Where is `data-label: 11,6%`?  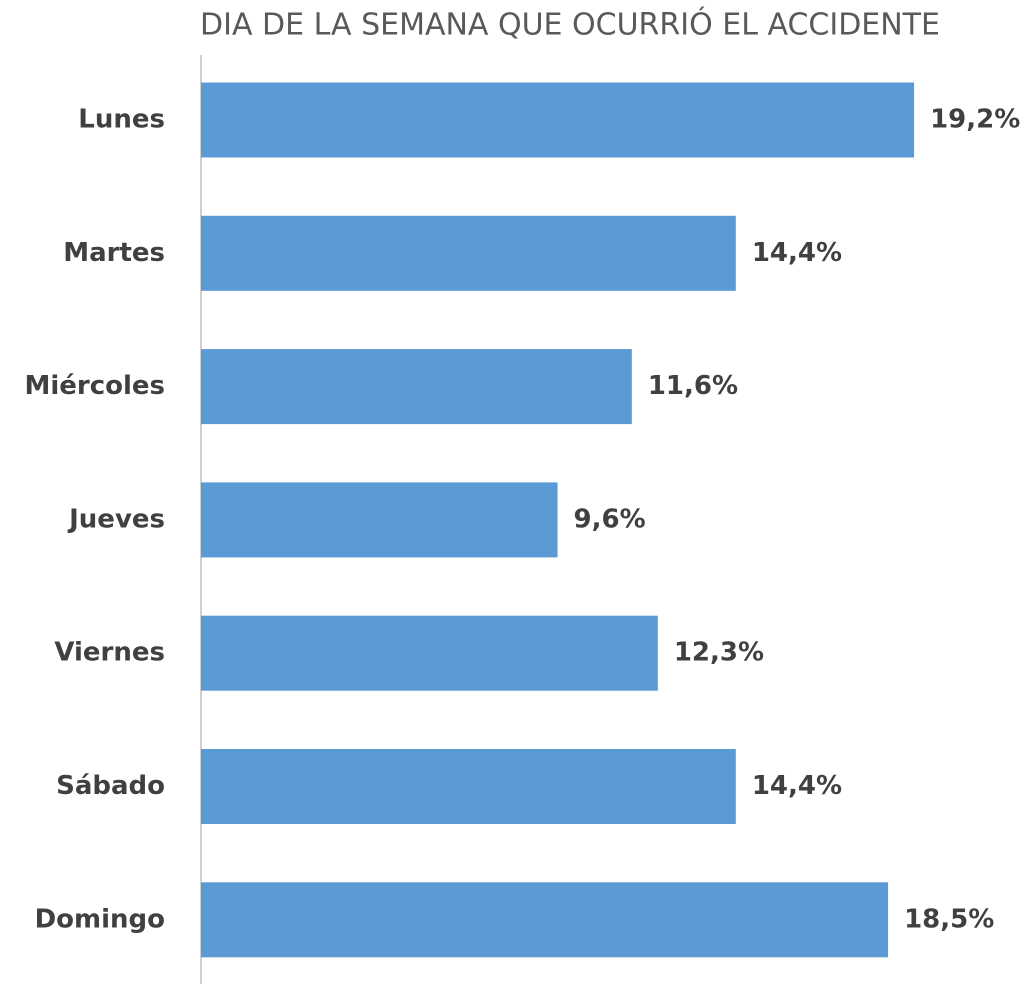
data-label: 11,6% is located at coordinates (693, 386).